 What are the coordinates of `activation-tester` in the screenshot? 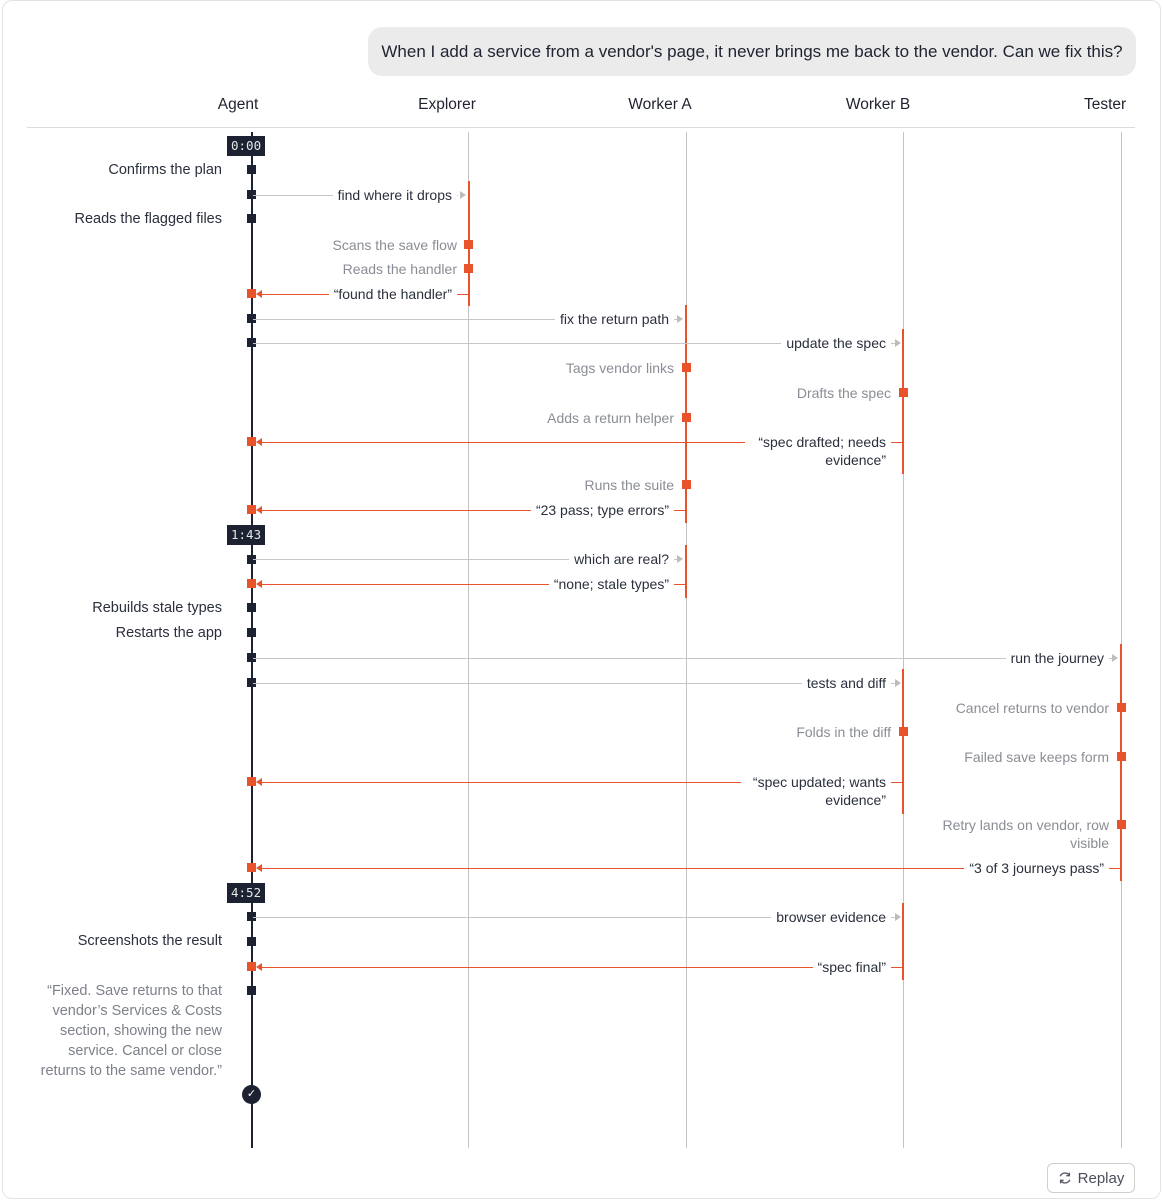 It's located at (1121, 762).